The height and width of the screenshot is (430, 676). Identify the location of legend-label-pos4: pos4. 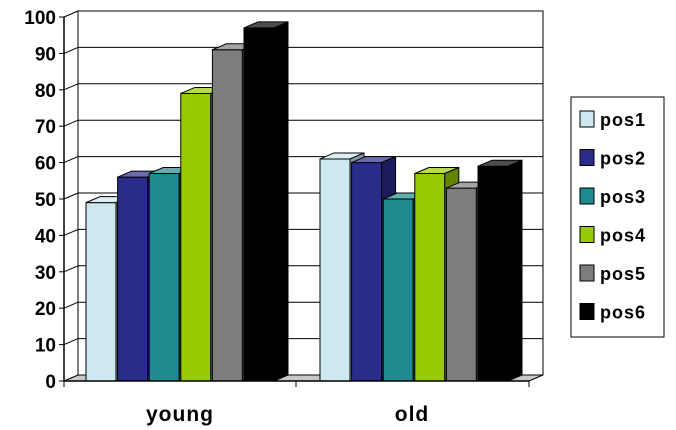
(623, 236).